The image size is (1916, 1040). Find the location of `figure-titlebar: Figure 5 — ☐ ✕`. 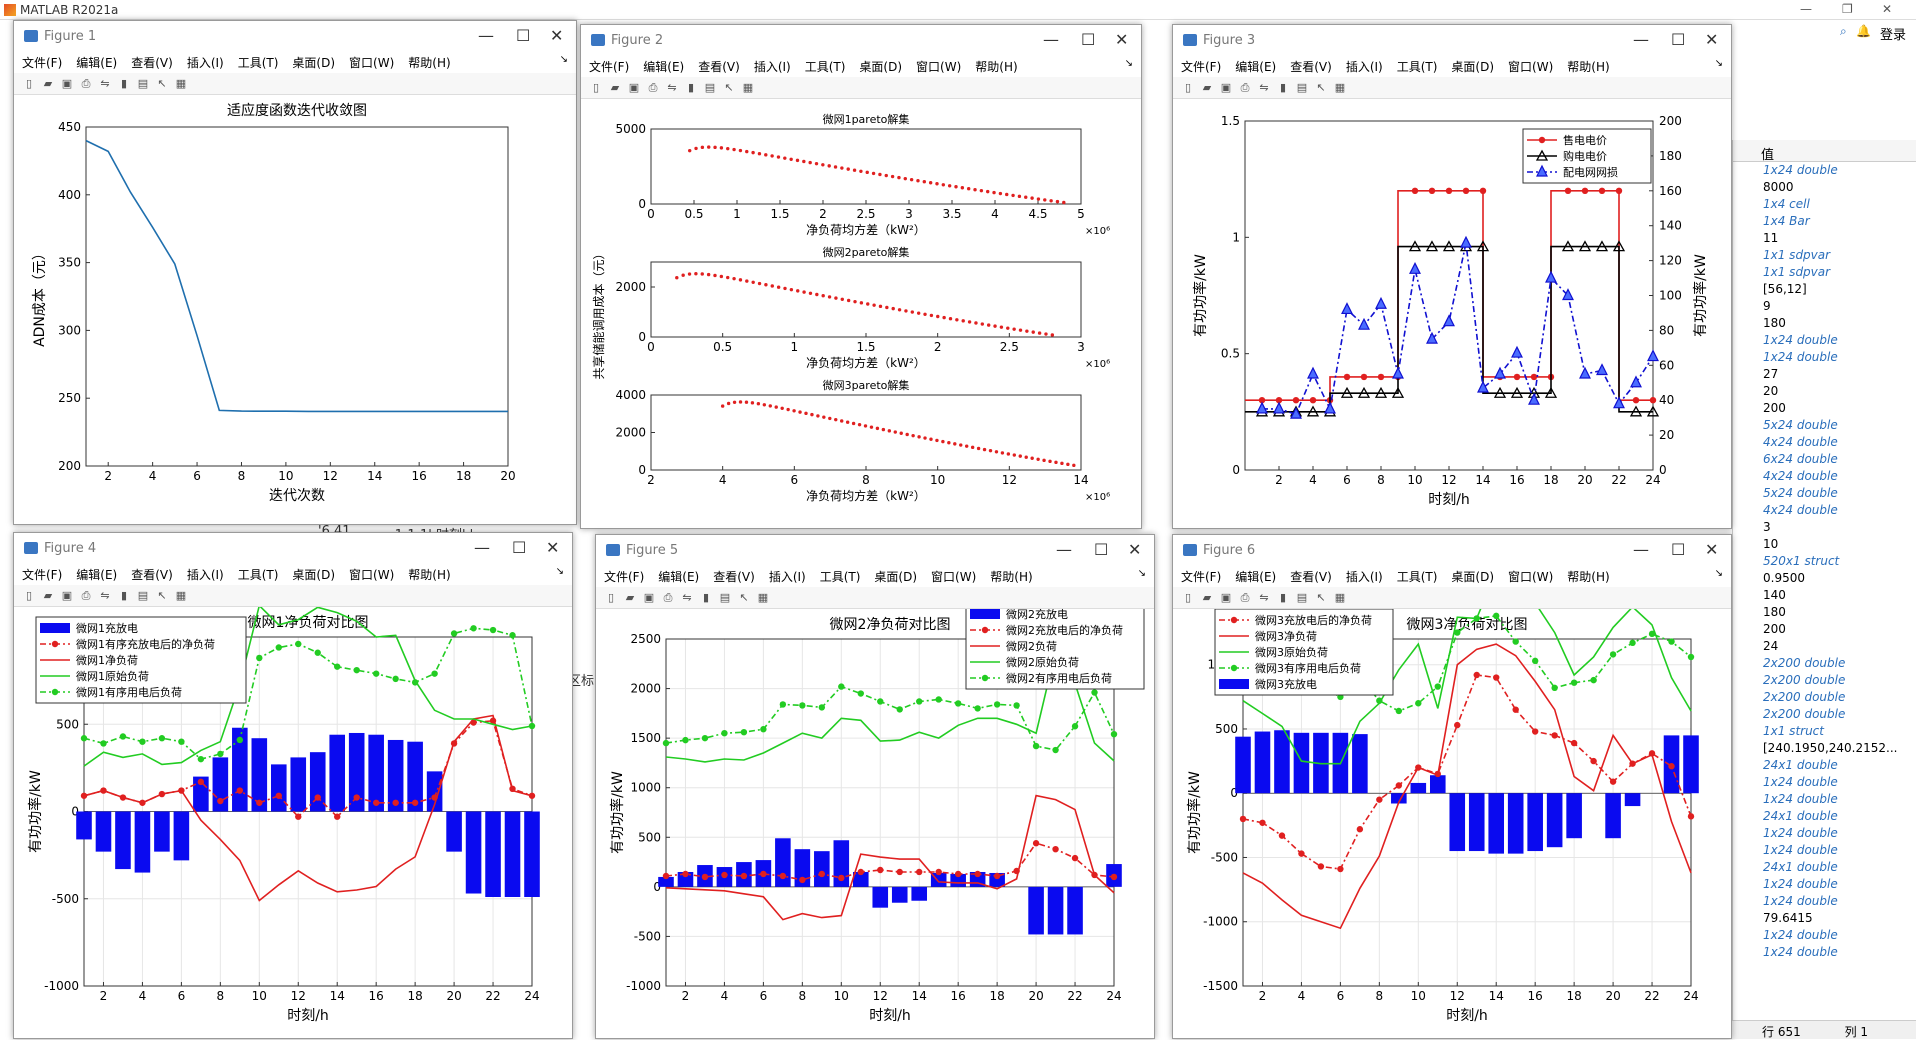

figure-titlebar: Figure 5 — ☐ ✕ is located at coordinates (875, 550).